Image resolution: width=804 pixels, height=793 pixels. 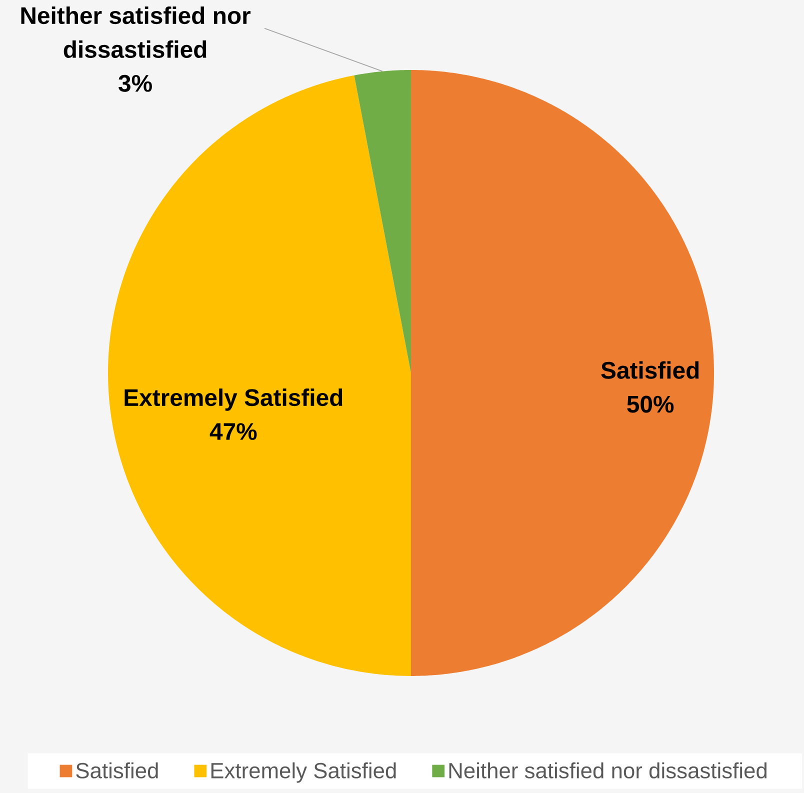 I want to click on legend-label: Neither satisfied nor dissastisfied, so click(x=608, y=770).